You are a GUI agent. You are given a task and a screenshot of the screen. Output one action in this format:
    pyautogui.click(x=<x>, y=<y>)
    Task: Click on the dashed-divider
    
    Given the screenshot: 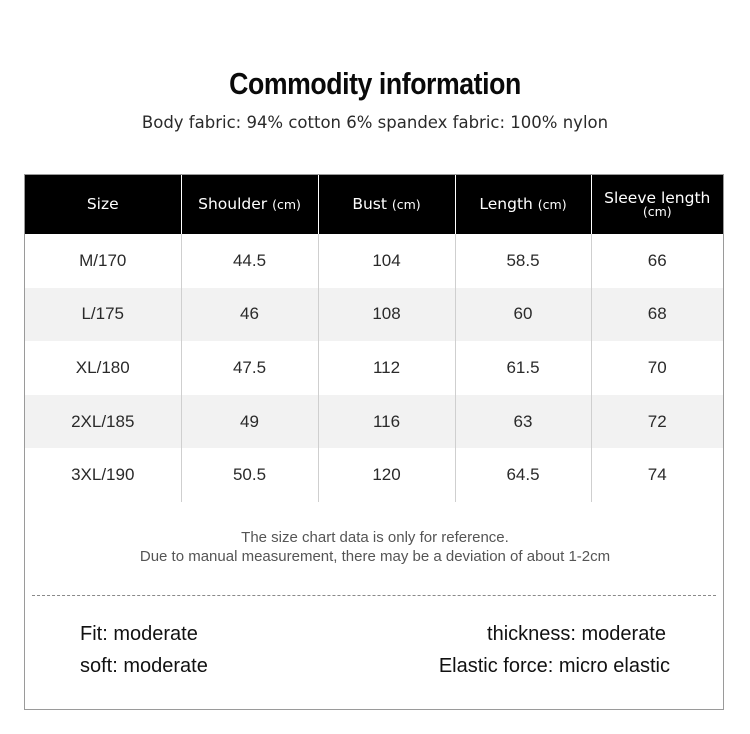 What is the action you would take?
    pyautogui.click(x=374, y=595)
    